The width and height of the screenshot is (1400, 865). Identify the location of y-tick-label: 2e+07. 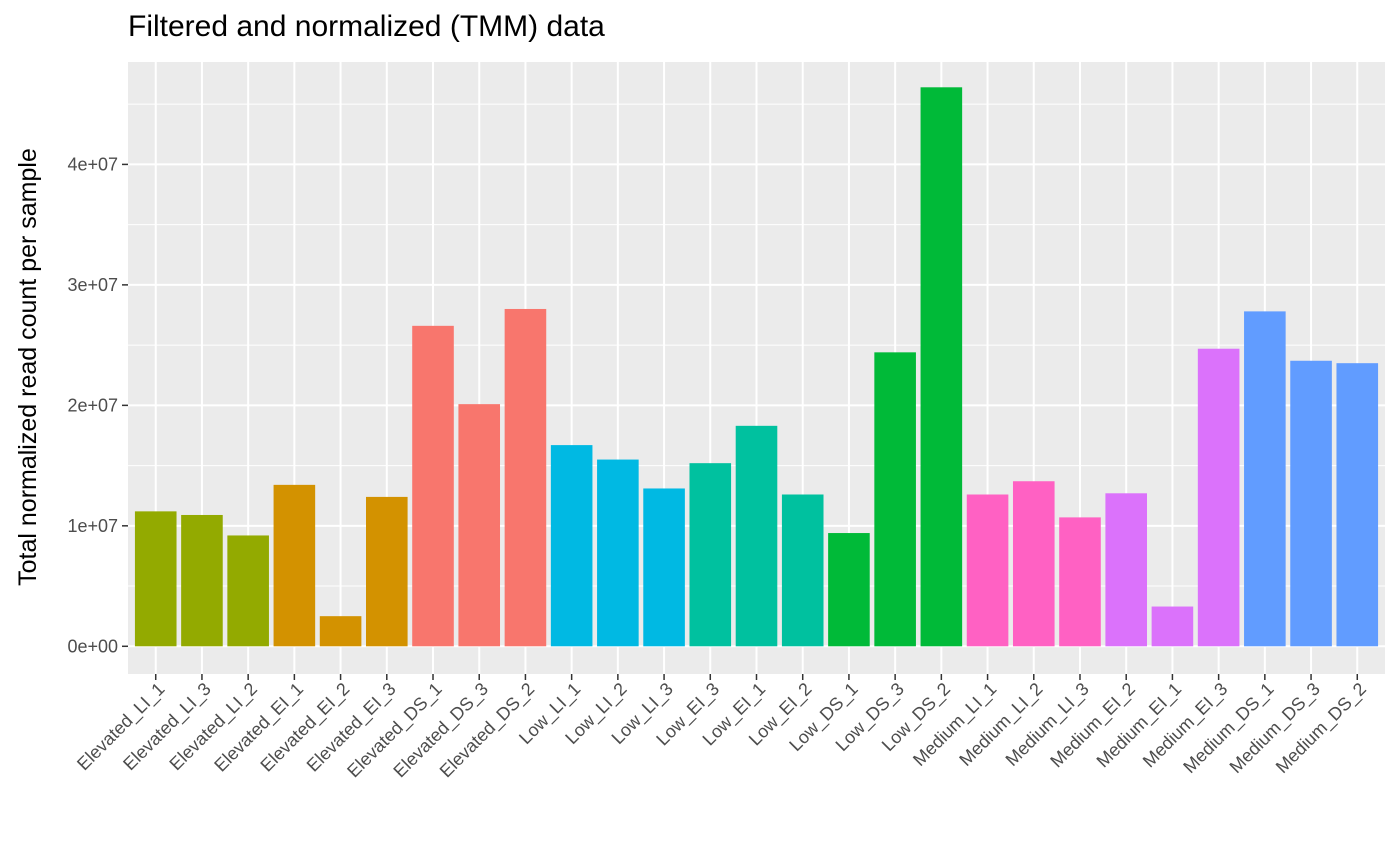
(92, 405).